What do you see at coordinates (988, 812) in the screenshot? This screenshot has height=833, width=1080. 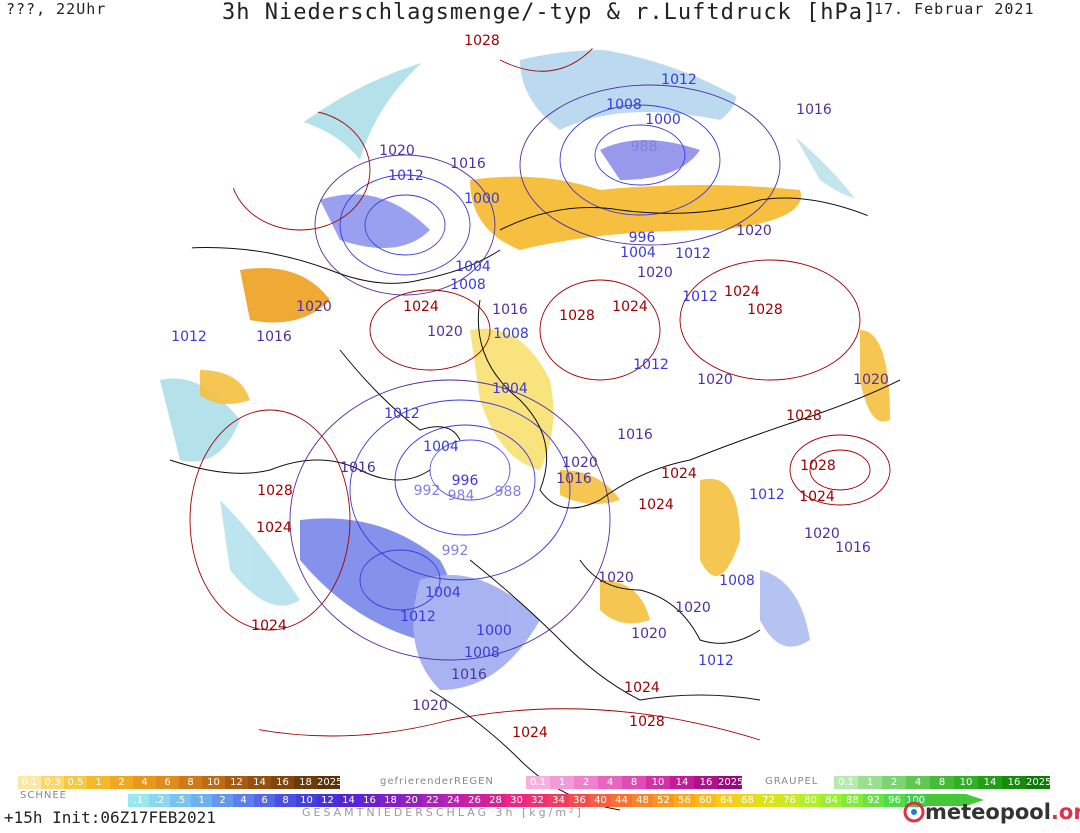 I see `logo-text: meteopool` at bounding box center [988, 812].